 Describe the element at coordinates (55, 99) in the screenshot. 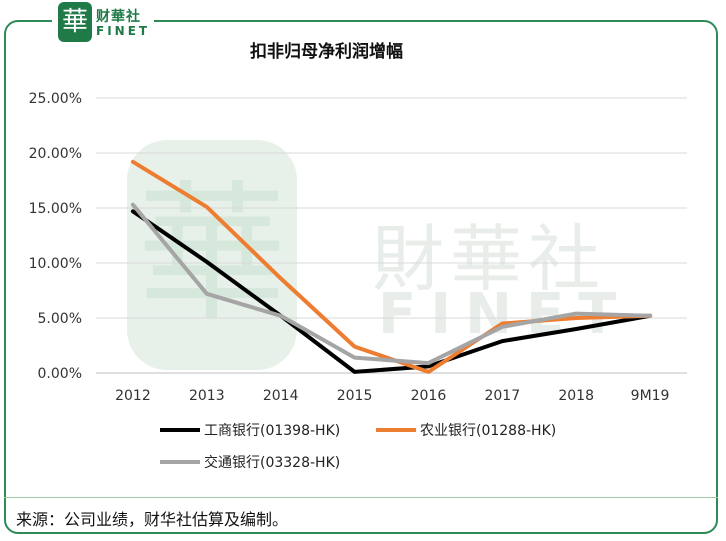

I see `y-tick-label-5: 25.00%` at that location.